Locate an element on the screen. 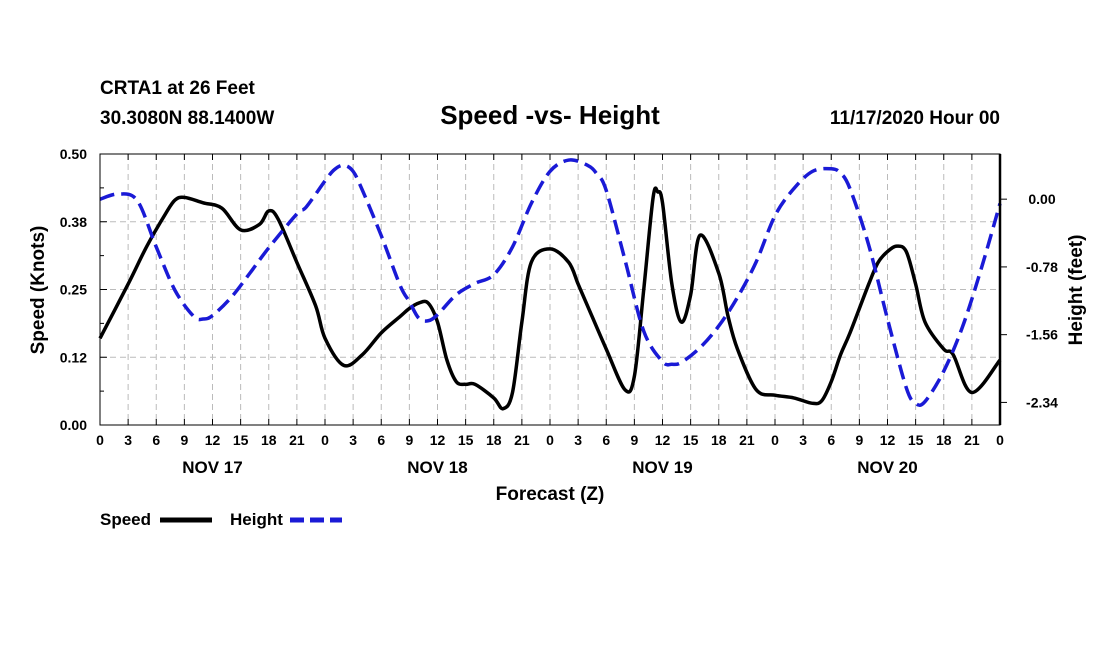  x-day-label: NOV 18 is located at coordinates (437, 467).